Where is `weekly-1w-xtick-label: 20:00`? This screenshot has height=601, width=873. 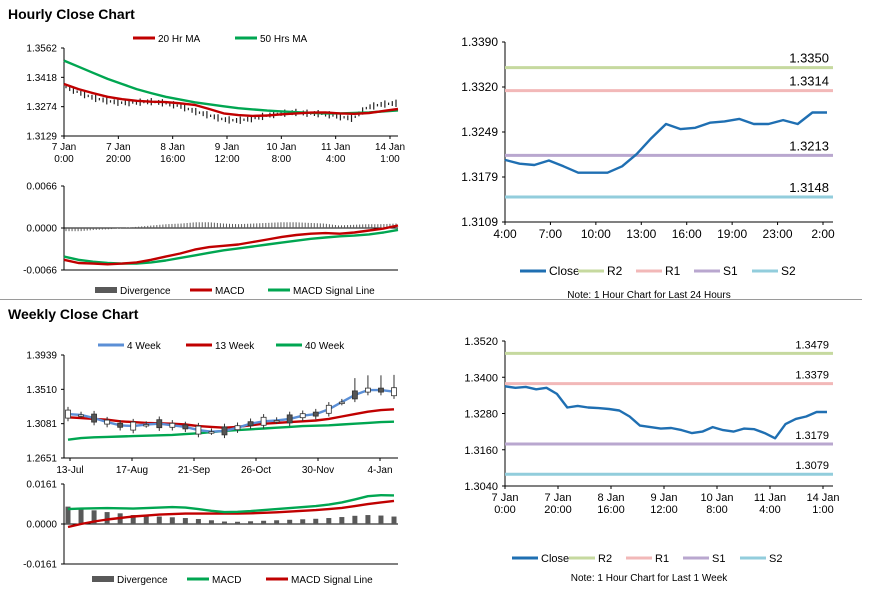
weekly-1w-xtick-label: 20:00 is located at coordinates (558, 510).